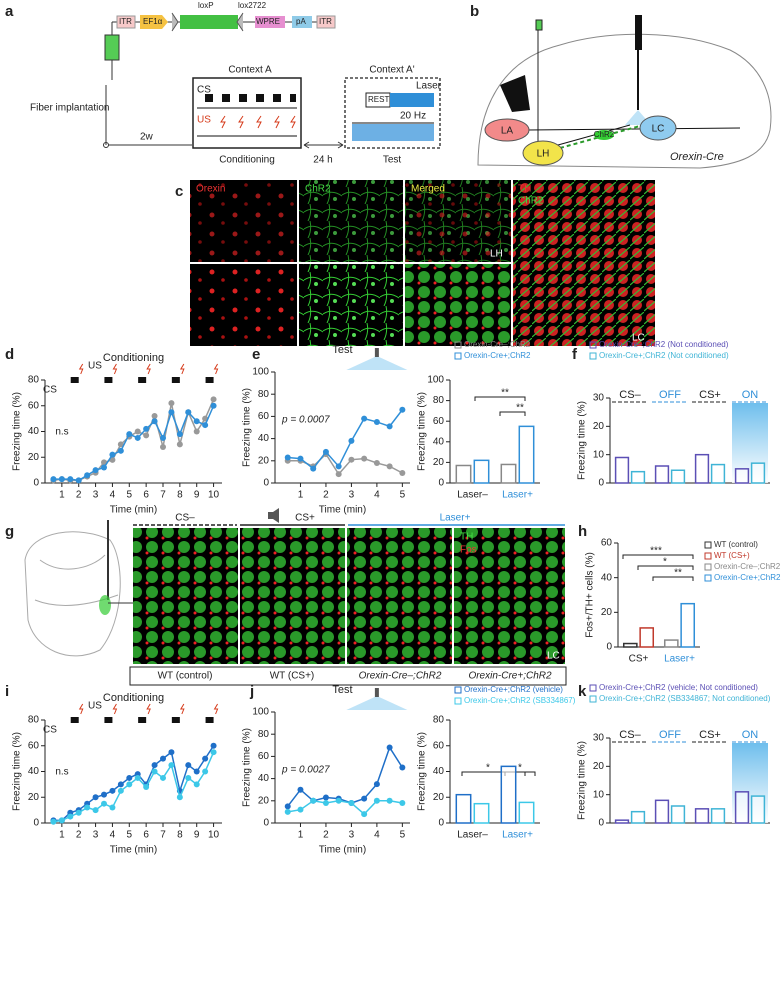 The width and height of the screenshot is (782, 999). I want to click on panel-label: e, so click(256, 354).